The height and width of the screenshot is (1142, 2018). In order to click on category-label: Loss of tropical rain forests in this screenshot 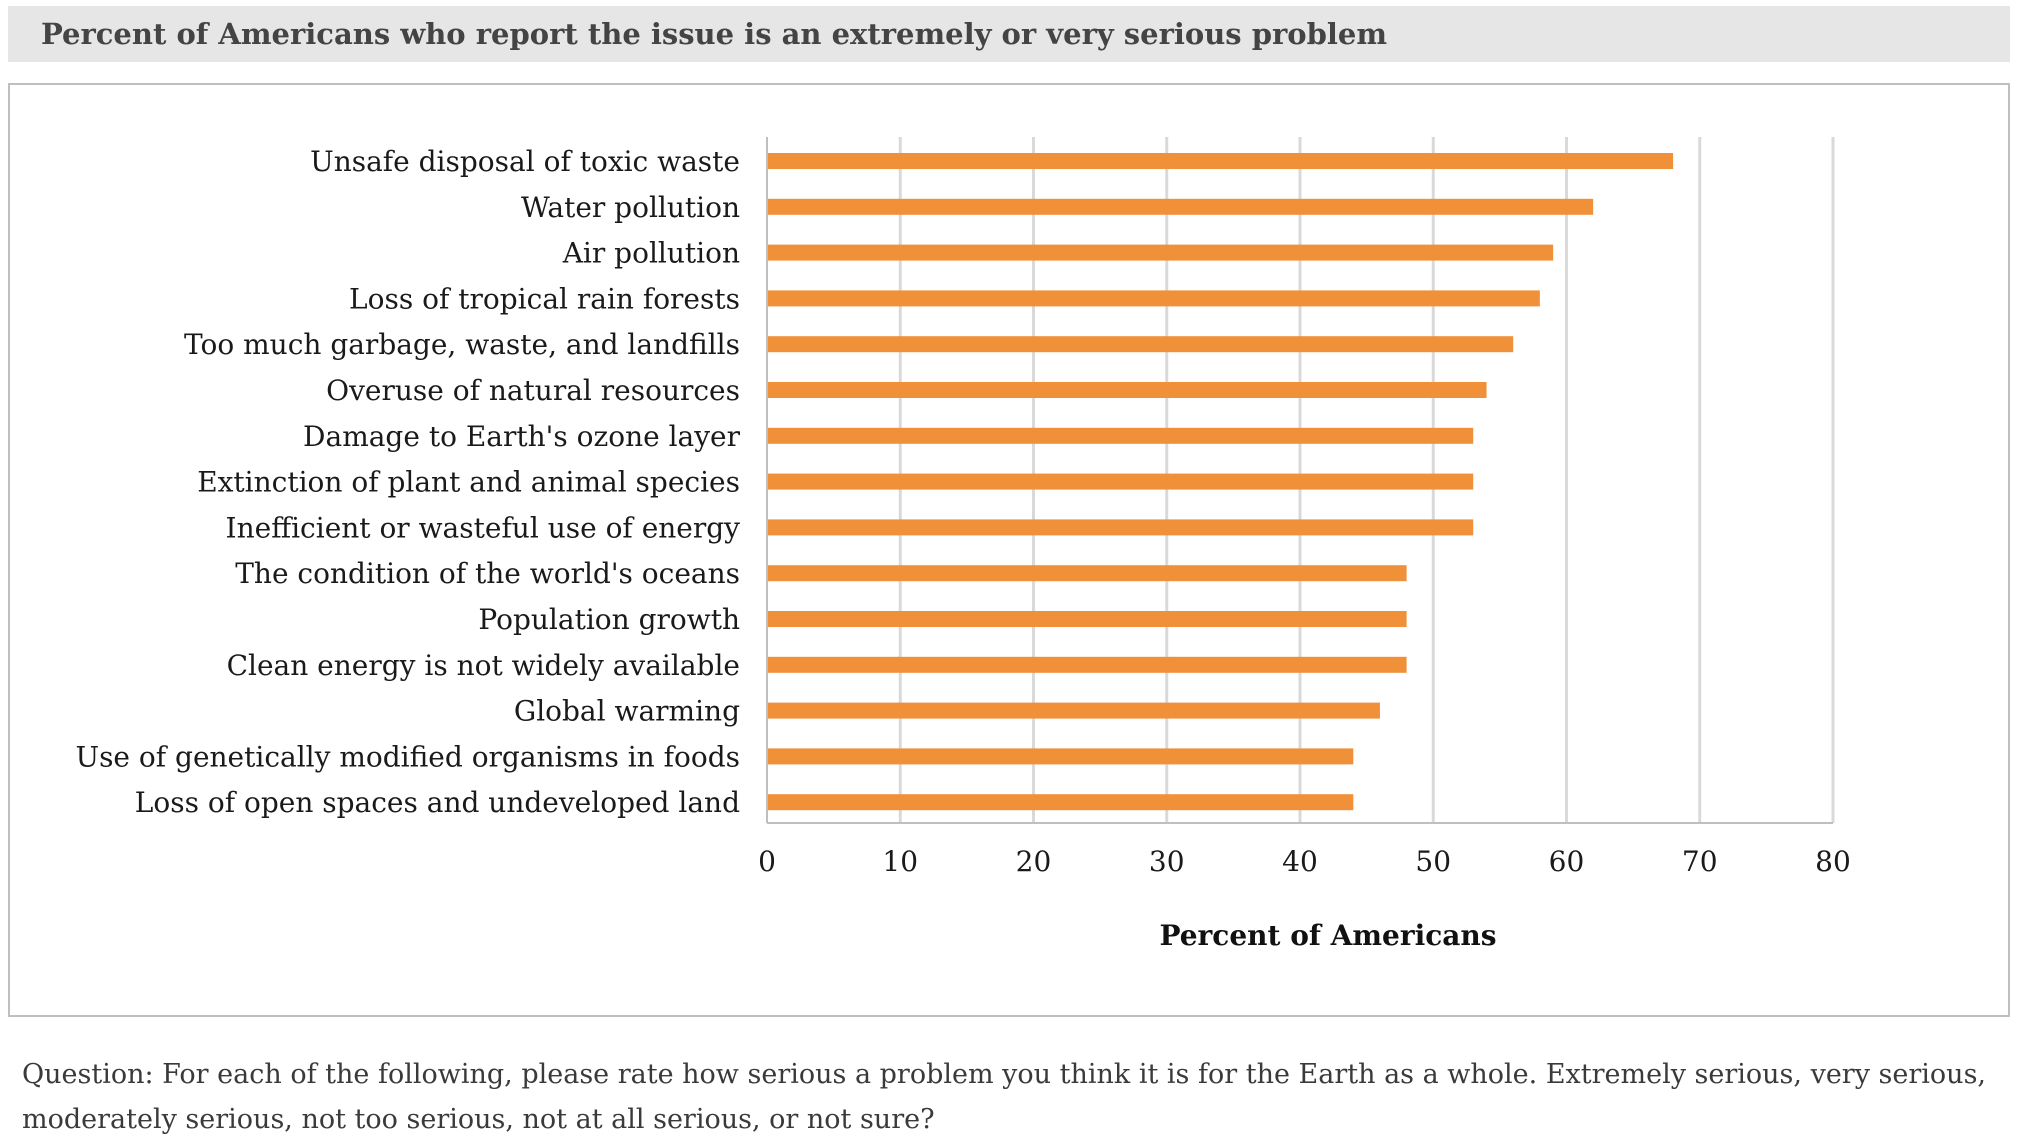, I will do `click(544, 298)`.